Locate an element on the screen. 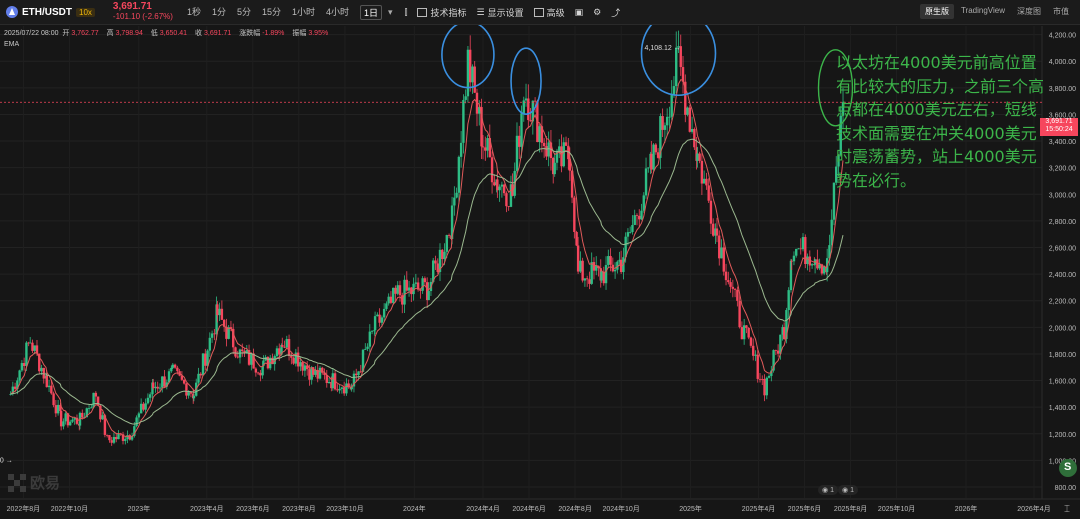 The width and height of the screenshot is (1080, 519). camera-icon: ▣ is located at coordinates (579, 11).